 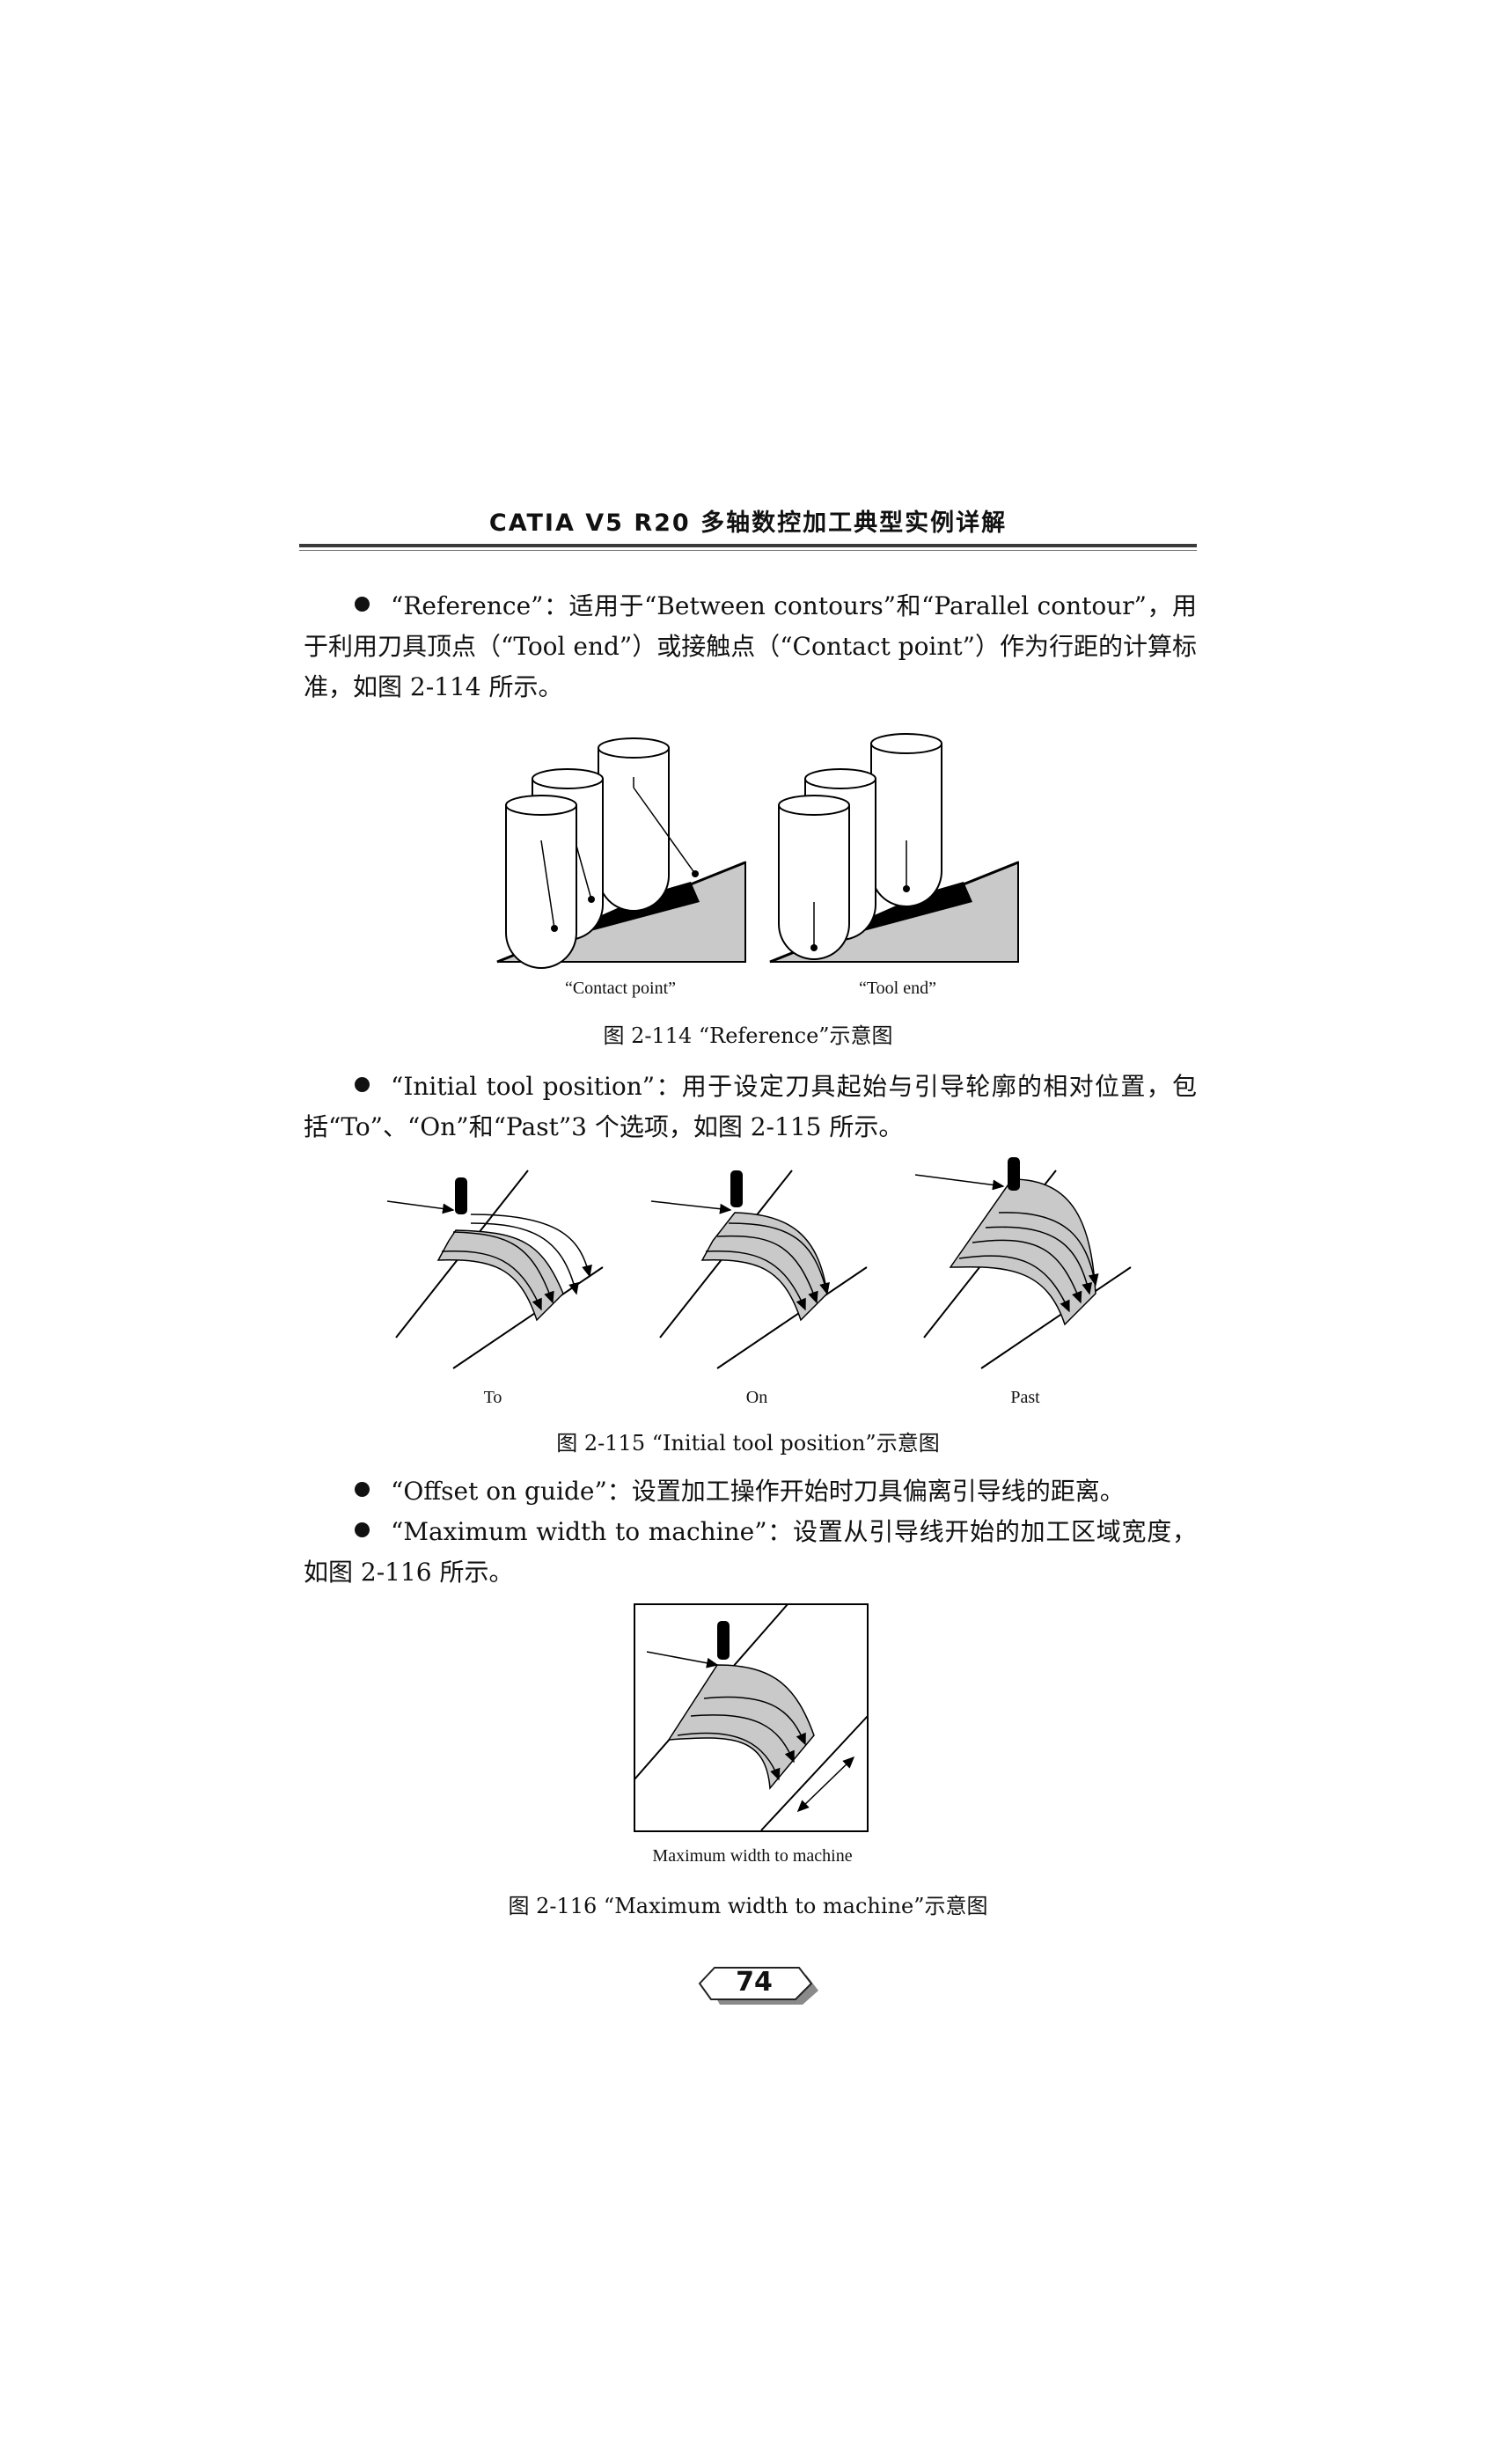 I want to click on label-max-width: Maximum width to machine, so click(x=753, y=1856).